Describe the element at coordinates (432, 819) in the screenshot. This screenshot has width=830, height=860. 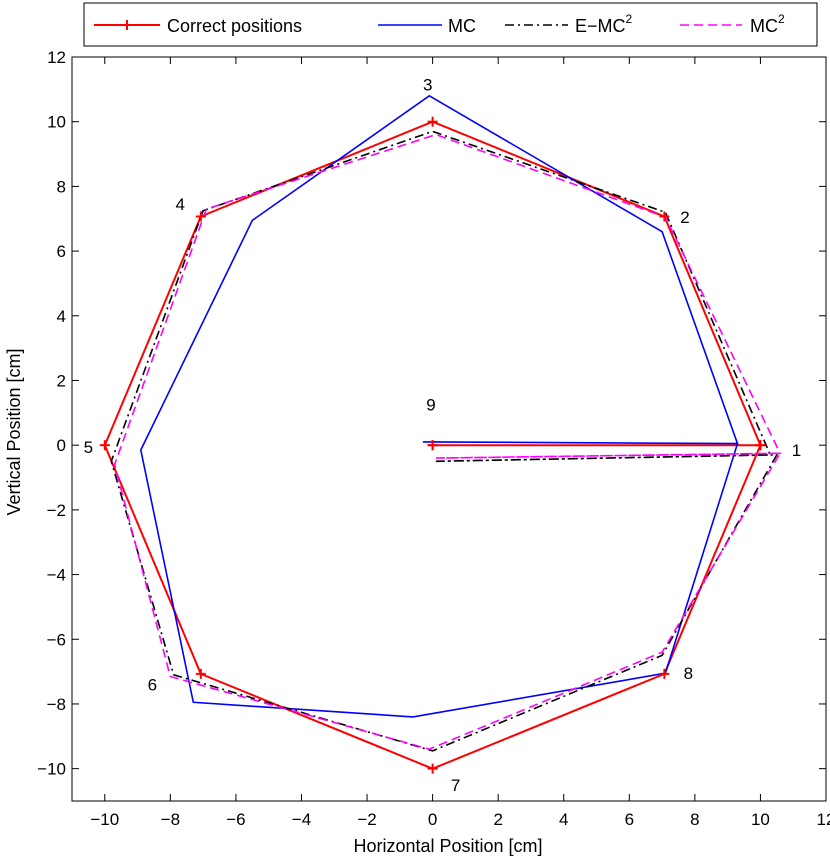
I see `x-tick-label: 0` at that location.